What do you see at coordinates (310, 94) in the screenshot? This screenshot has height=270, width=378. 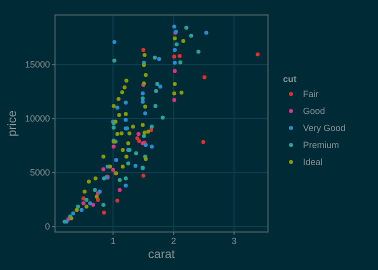 I see `legend-label: Fair` at bounding box center [310, 94].